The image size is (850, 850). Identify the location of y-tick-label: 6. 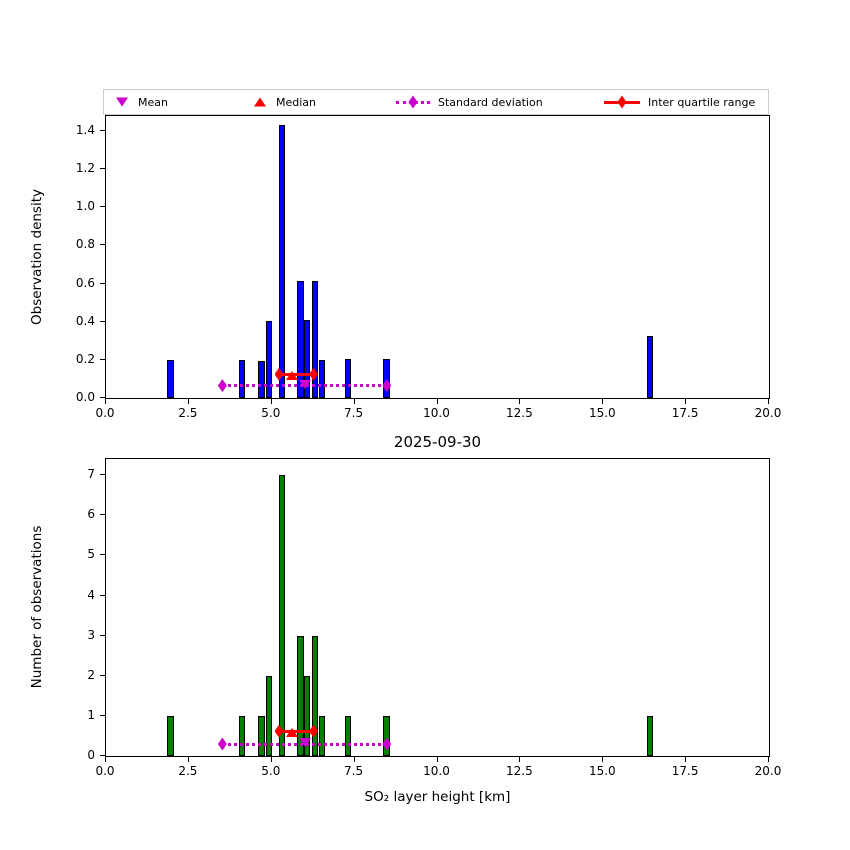
(91, 514).